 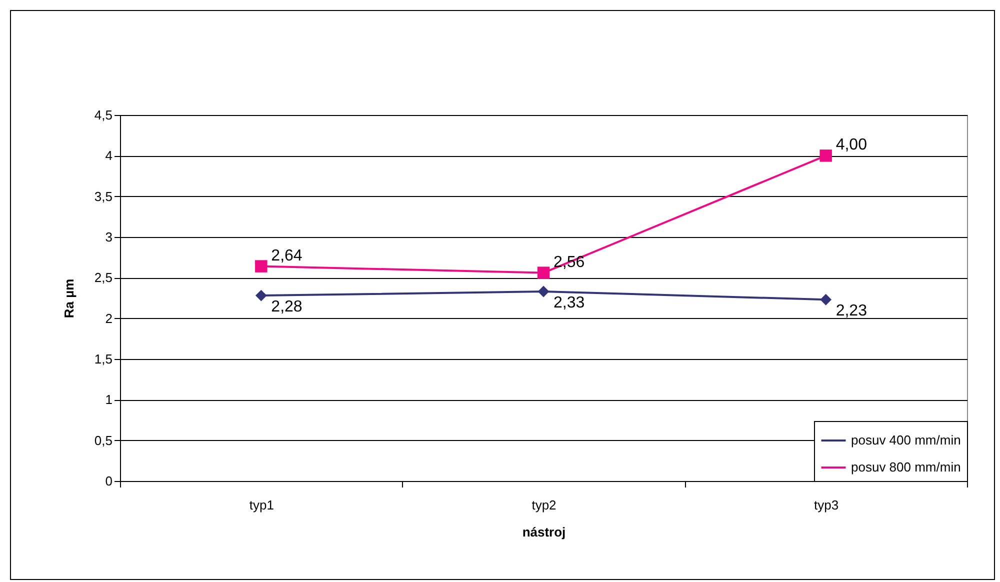 What do you see at coordinates (852, 145) in the screenshot?
I see `data-label: 4,00` at bounding box center [852, 145].